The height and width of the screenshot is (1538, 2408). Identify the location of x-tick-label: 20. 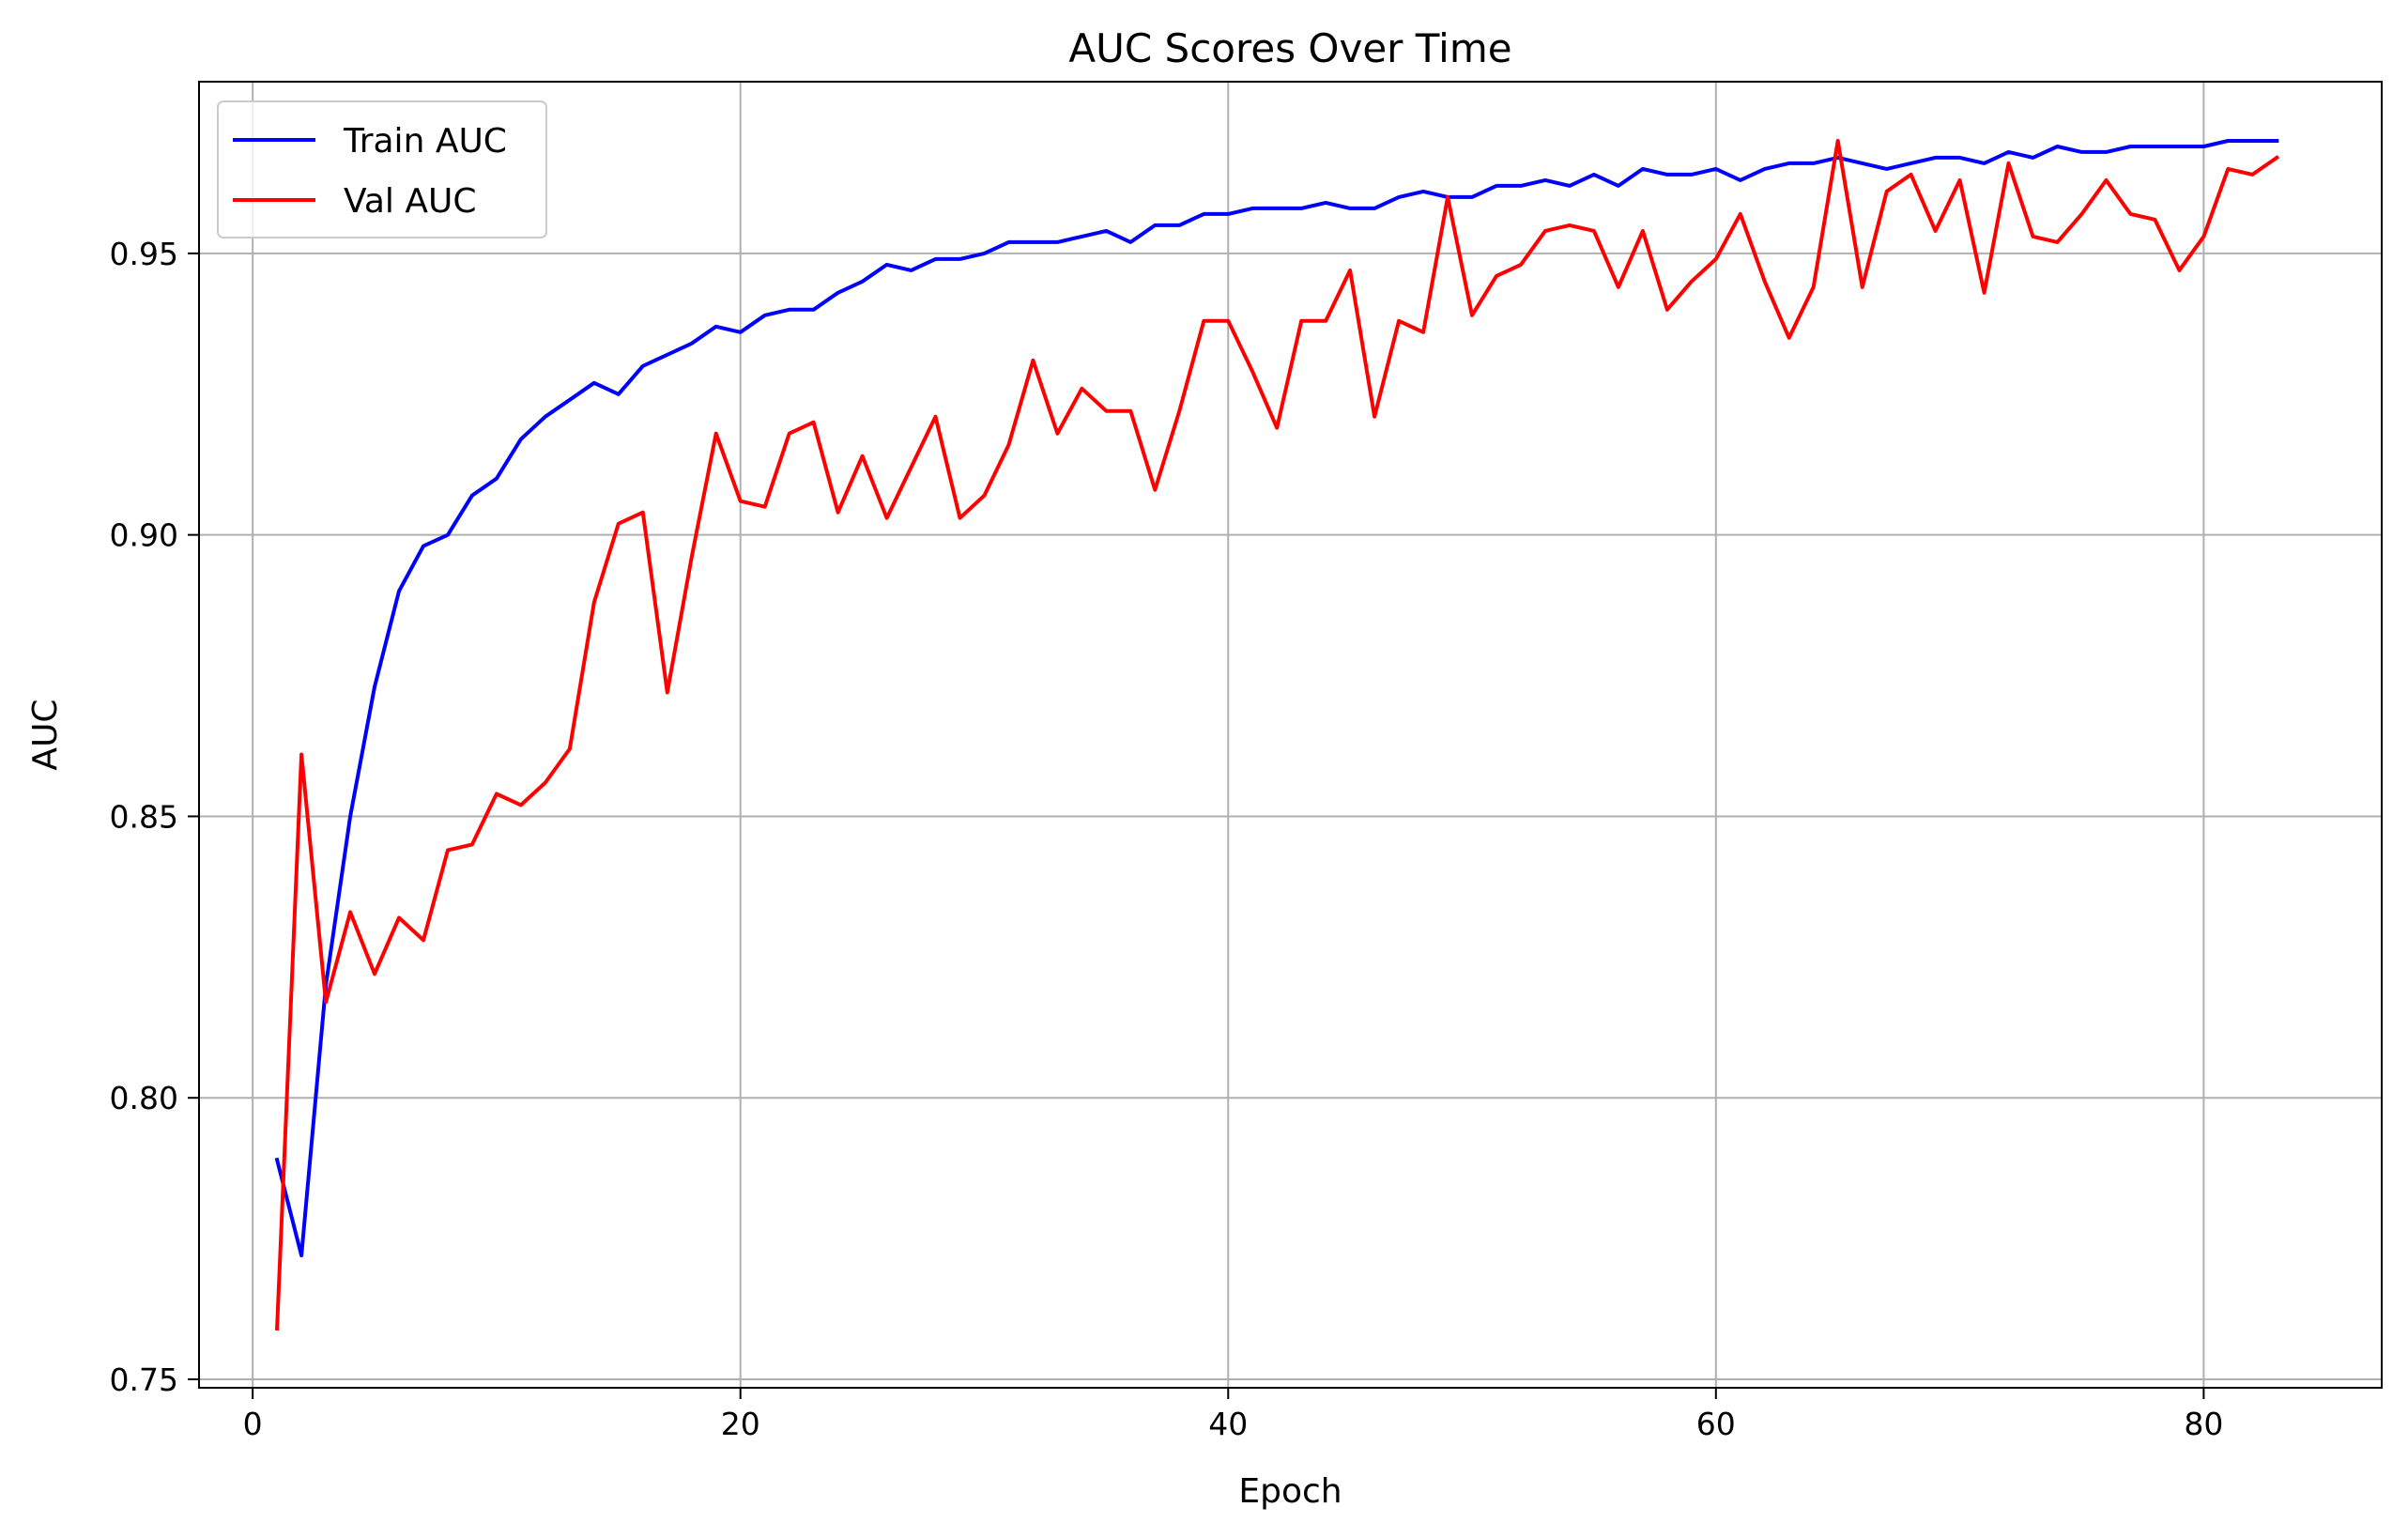
(740, 1424).